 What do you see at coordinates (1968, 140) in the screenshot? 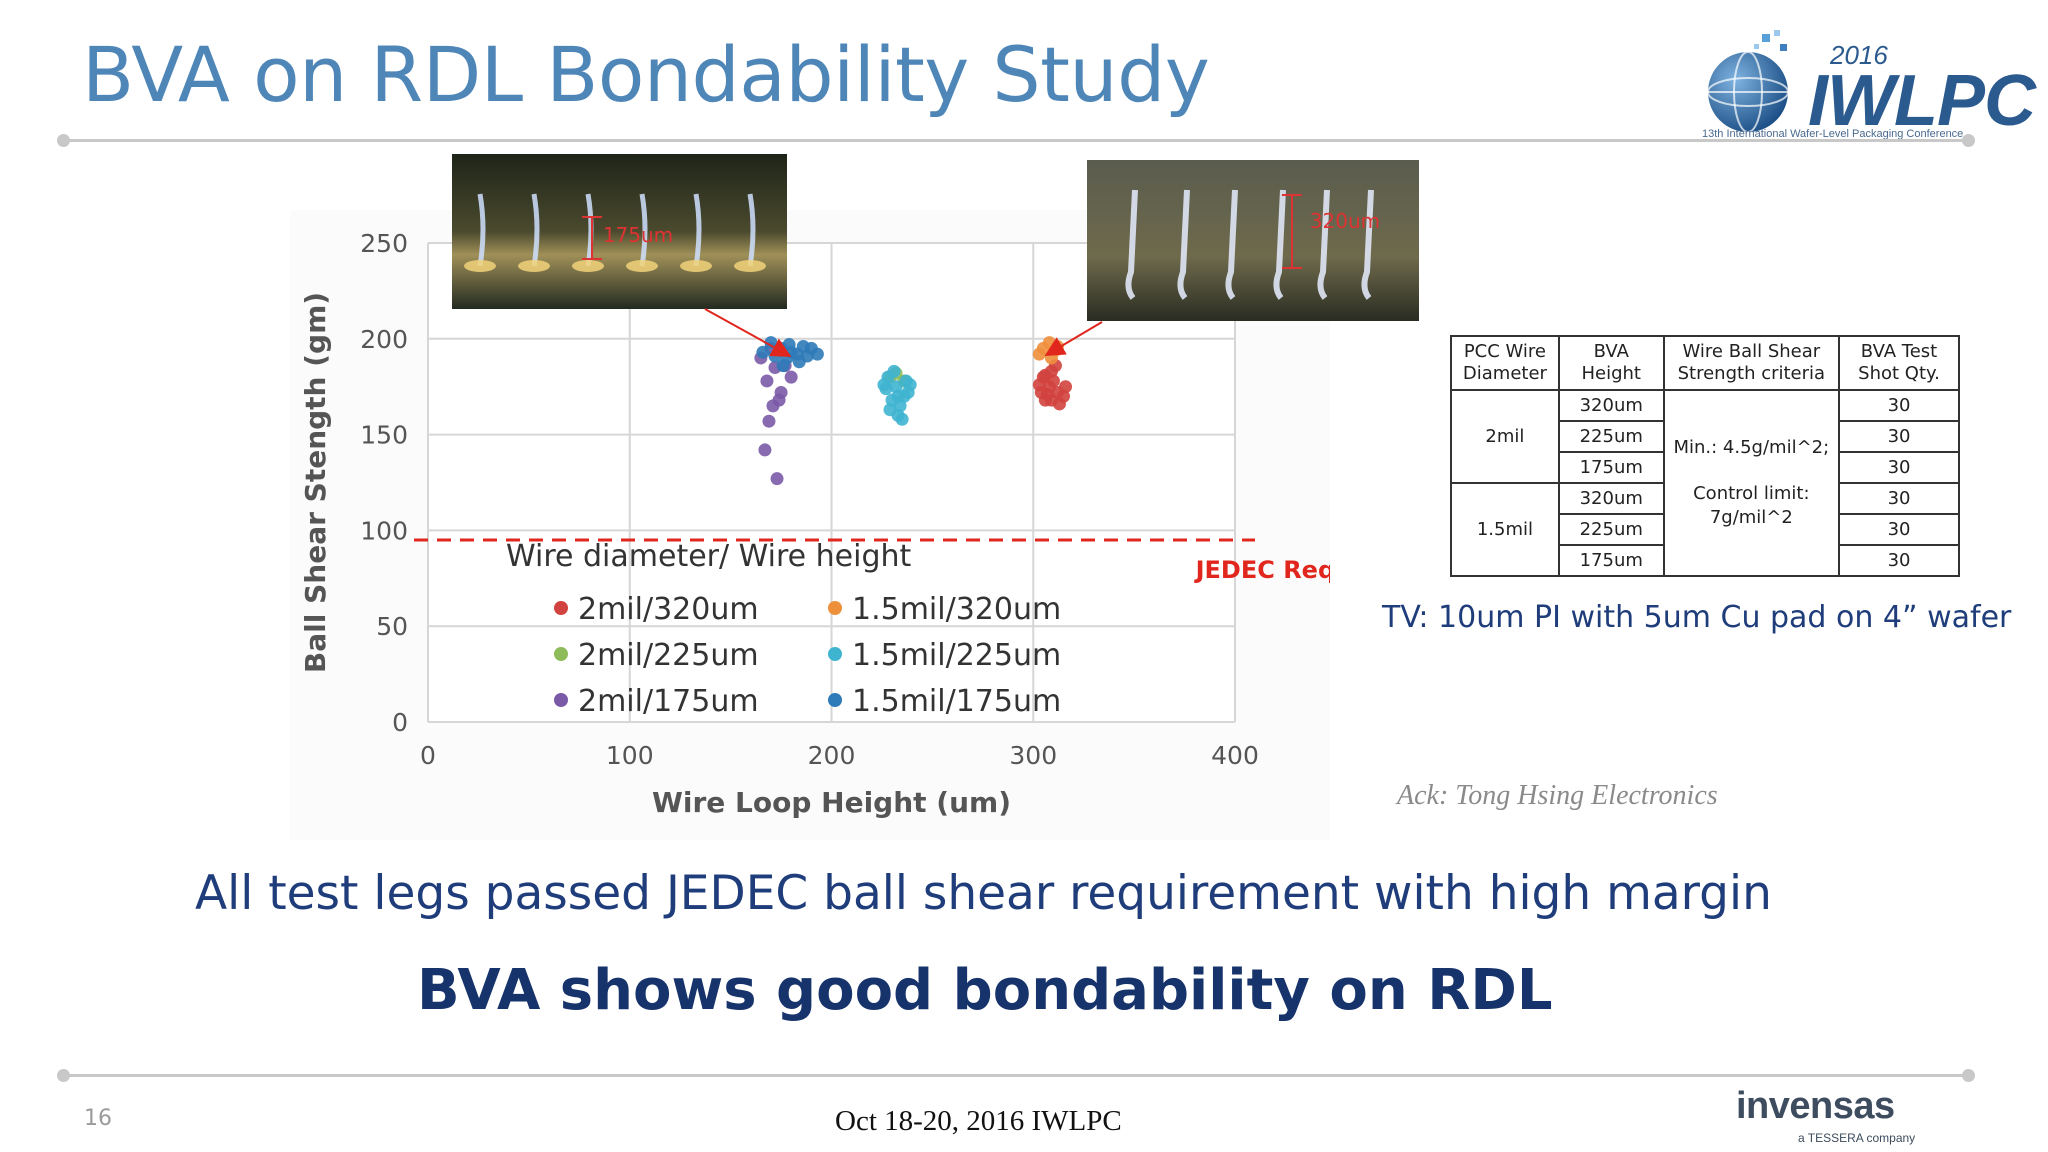
I see `header-rule-dot-right` at bounding box center [1968, 140].